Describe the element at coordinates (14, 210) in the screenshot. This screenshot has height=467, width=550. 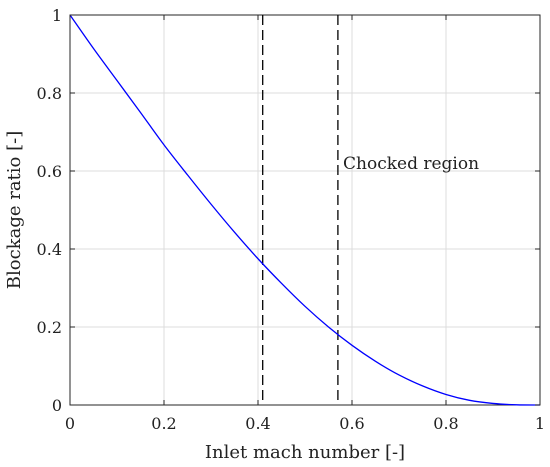
I see `y-axis-title: Blockage ratio [-]` at that location.